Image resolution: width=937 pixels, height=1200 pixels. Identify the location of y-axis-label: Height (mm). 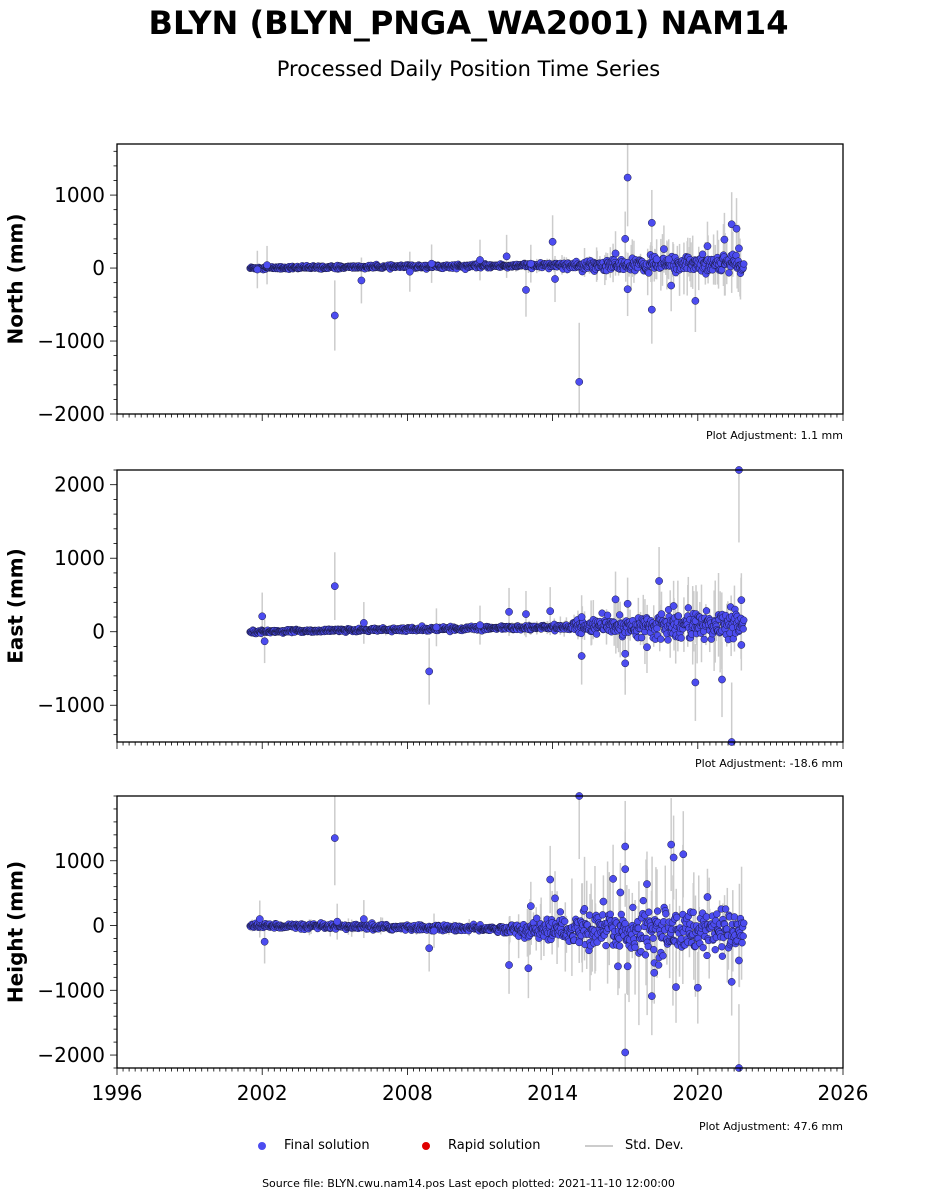
(16, 932).